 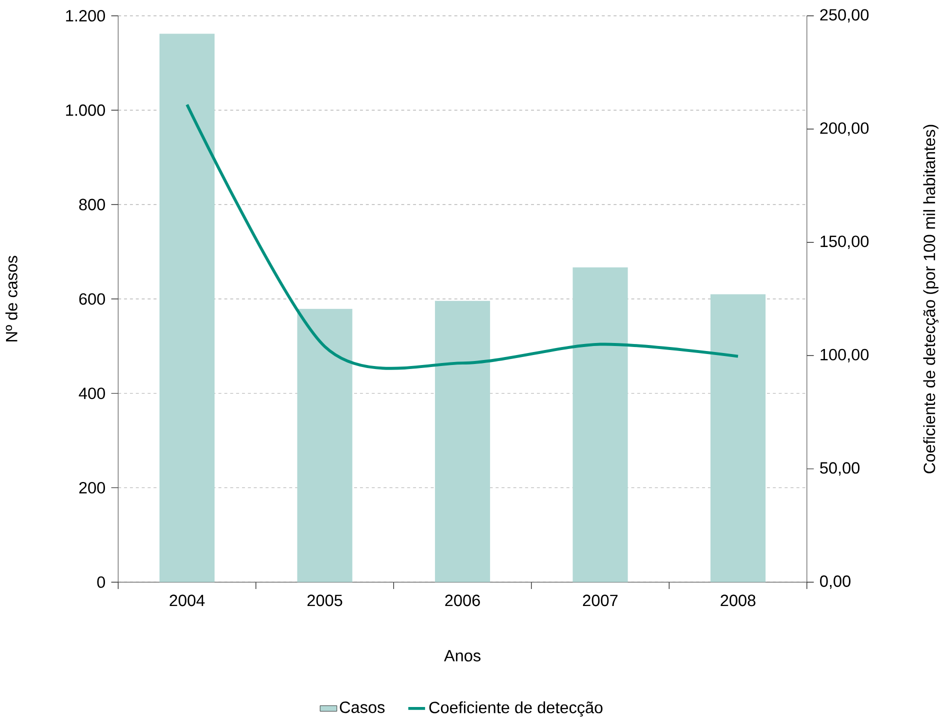 I want to click on y-tick-label: 600, so click(x=92, y=299).